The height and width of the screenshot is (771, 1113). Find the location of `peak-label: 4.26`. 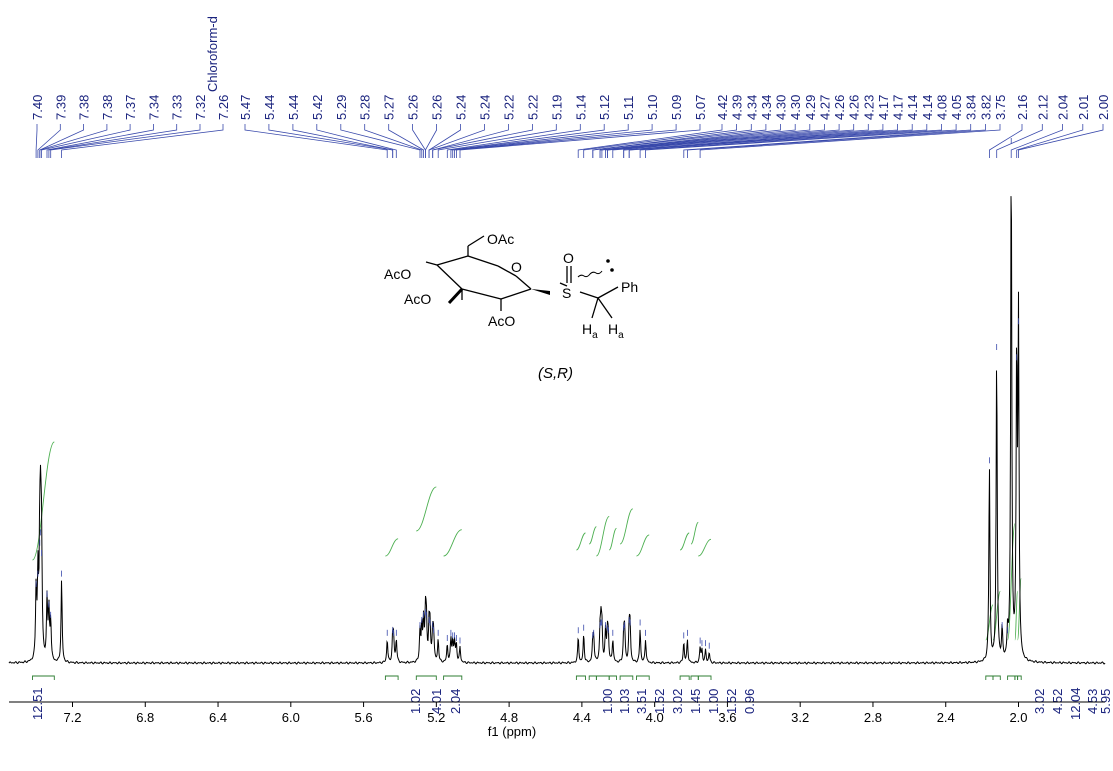

peak-label: 4.26 is located at coordinates (854, 107).